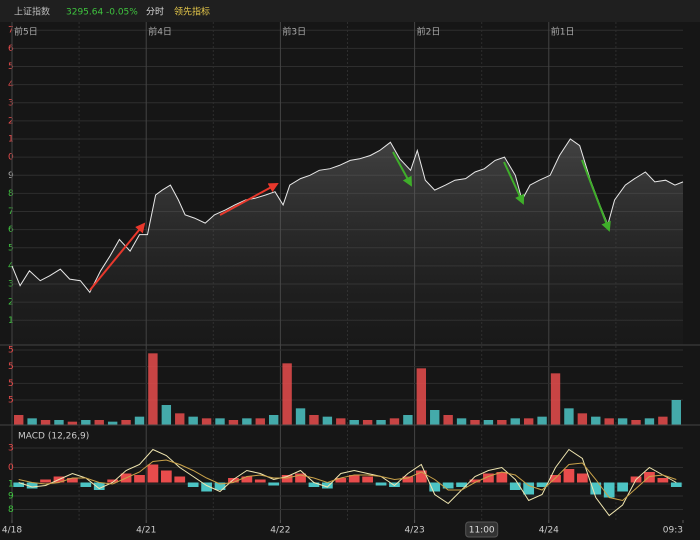  What do you see at coordinates (514, 183) in the screenshot?
I see `arrow-down` at bounding box center [514, 183].